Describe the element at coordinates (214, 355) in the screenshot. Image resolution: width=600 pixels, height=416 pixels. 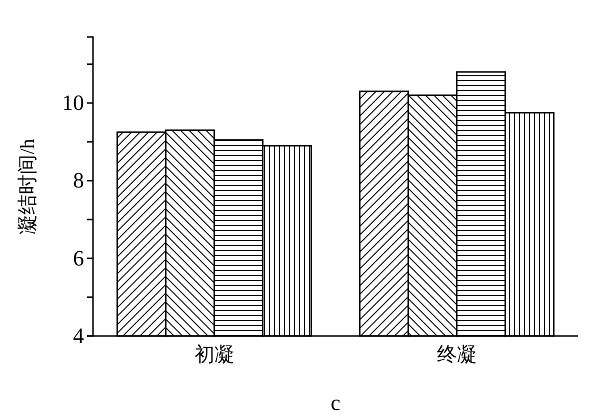
I see `x-tick-label: 初凝` at that location.